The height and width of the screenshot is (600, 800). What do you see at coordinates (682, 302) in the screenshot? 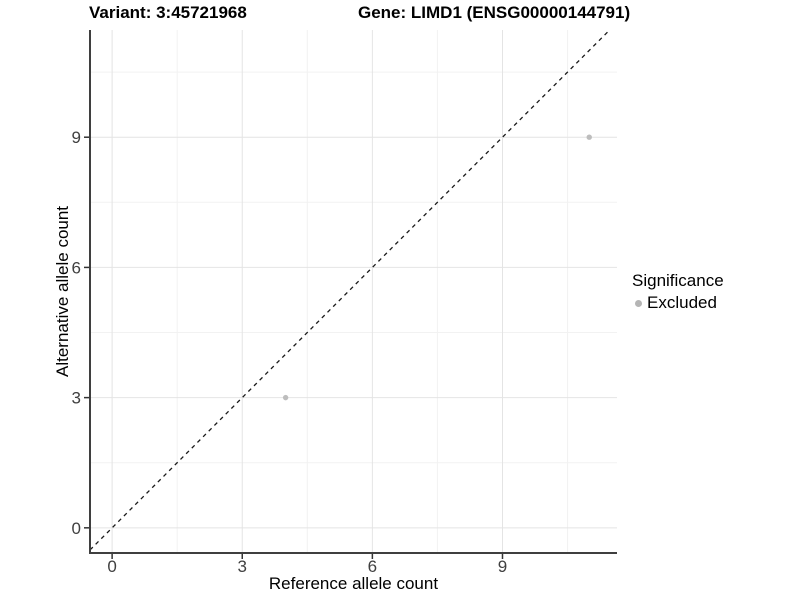
I see `legend-item-label: Excluded` at bounding box center [682, 302].